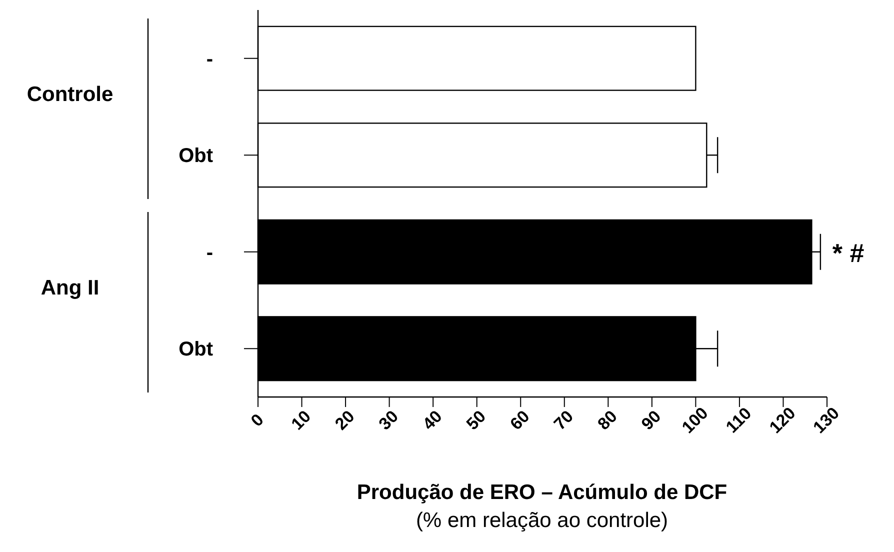 The width and height of the screenshot is (894, 552). I want to click on x-tick-label: 100, so click(695, 421).